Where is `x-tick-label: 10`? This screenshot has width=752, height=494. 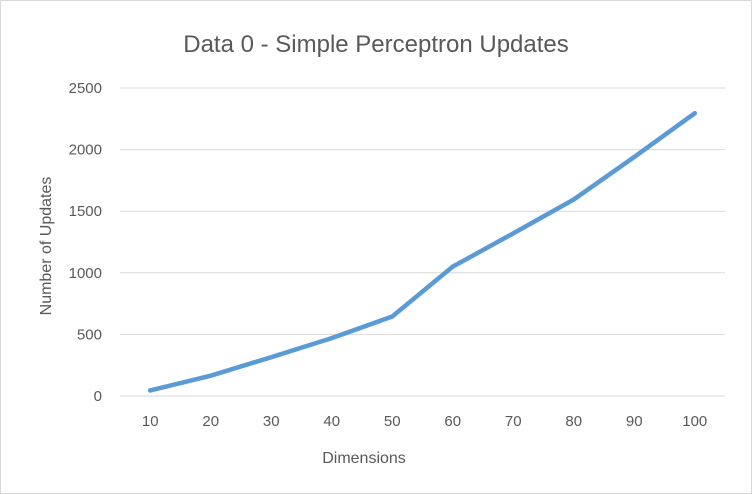 x-tick-label: 10 is located at coordinates (150, 421).